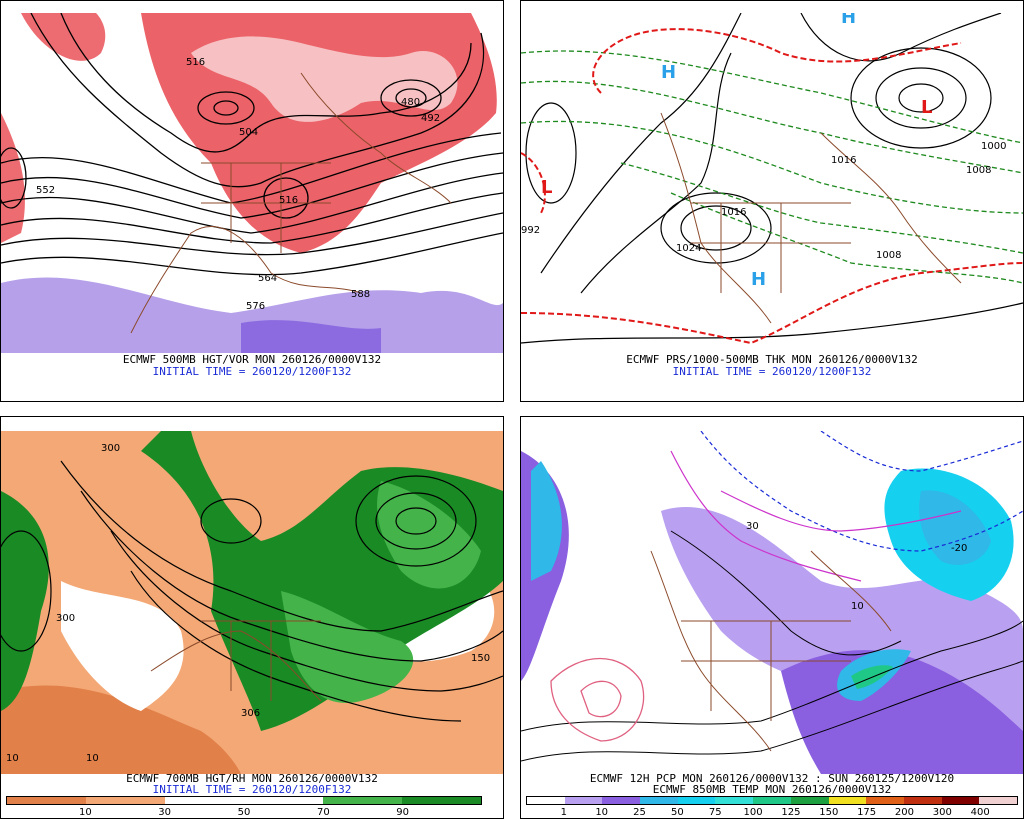 This screenshot has width=1024, height=819. What do you see at coordinates (942, 812) in the screenshot?
I see `pcp-colorbar-tick-label: 300` at bounding box center [942, 812].